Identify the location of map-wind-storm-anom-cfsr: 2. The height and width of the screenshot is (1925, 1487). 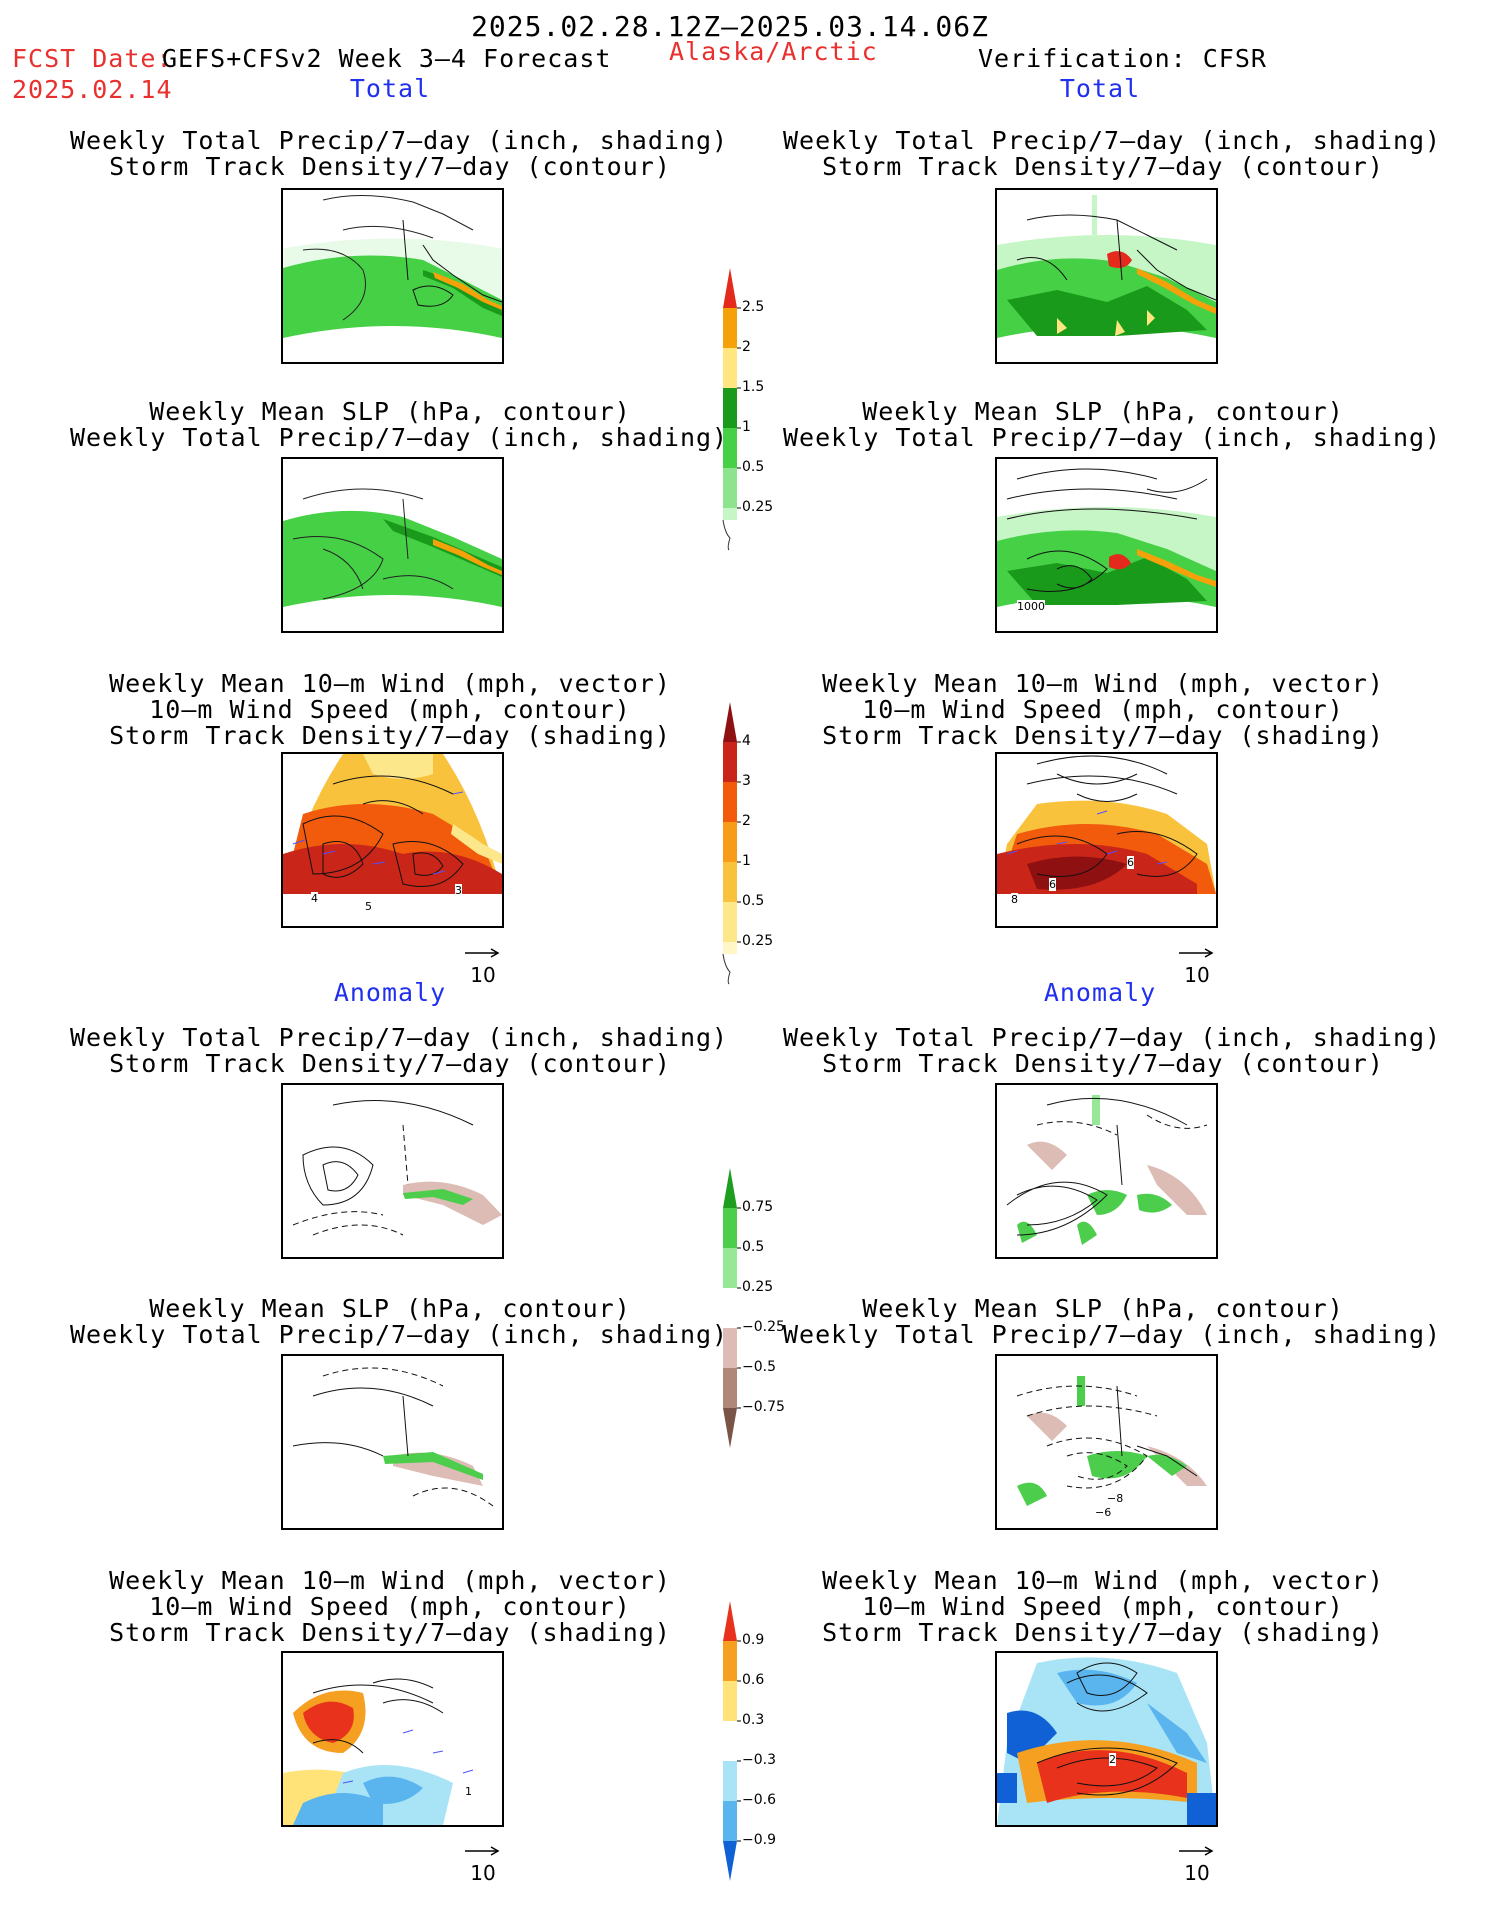
(1106, 1739).